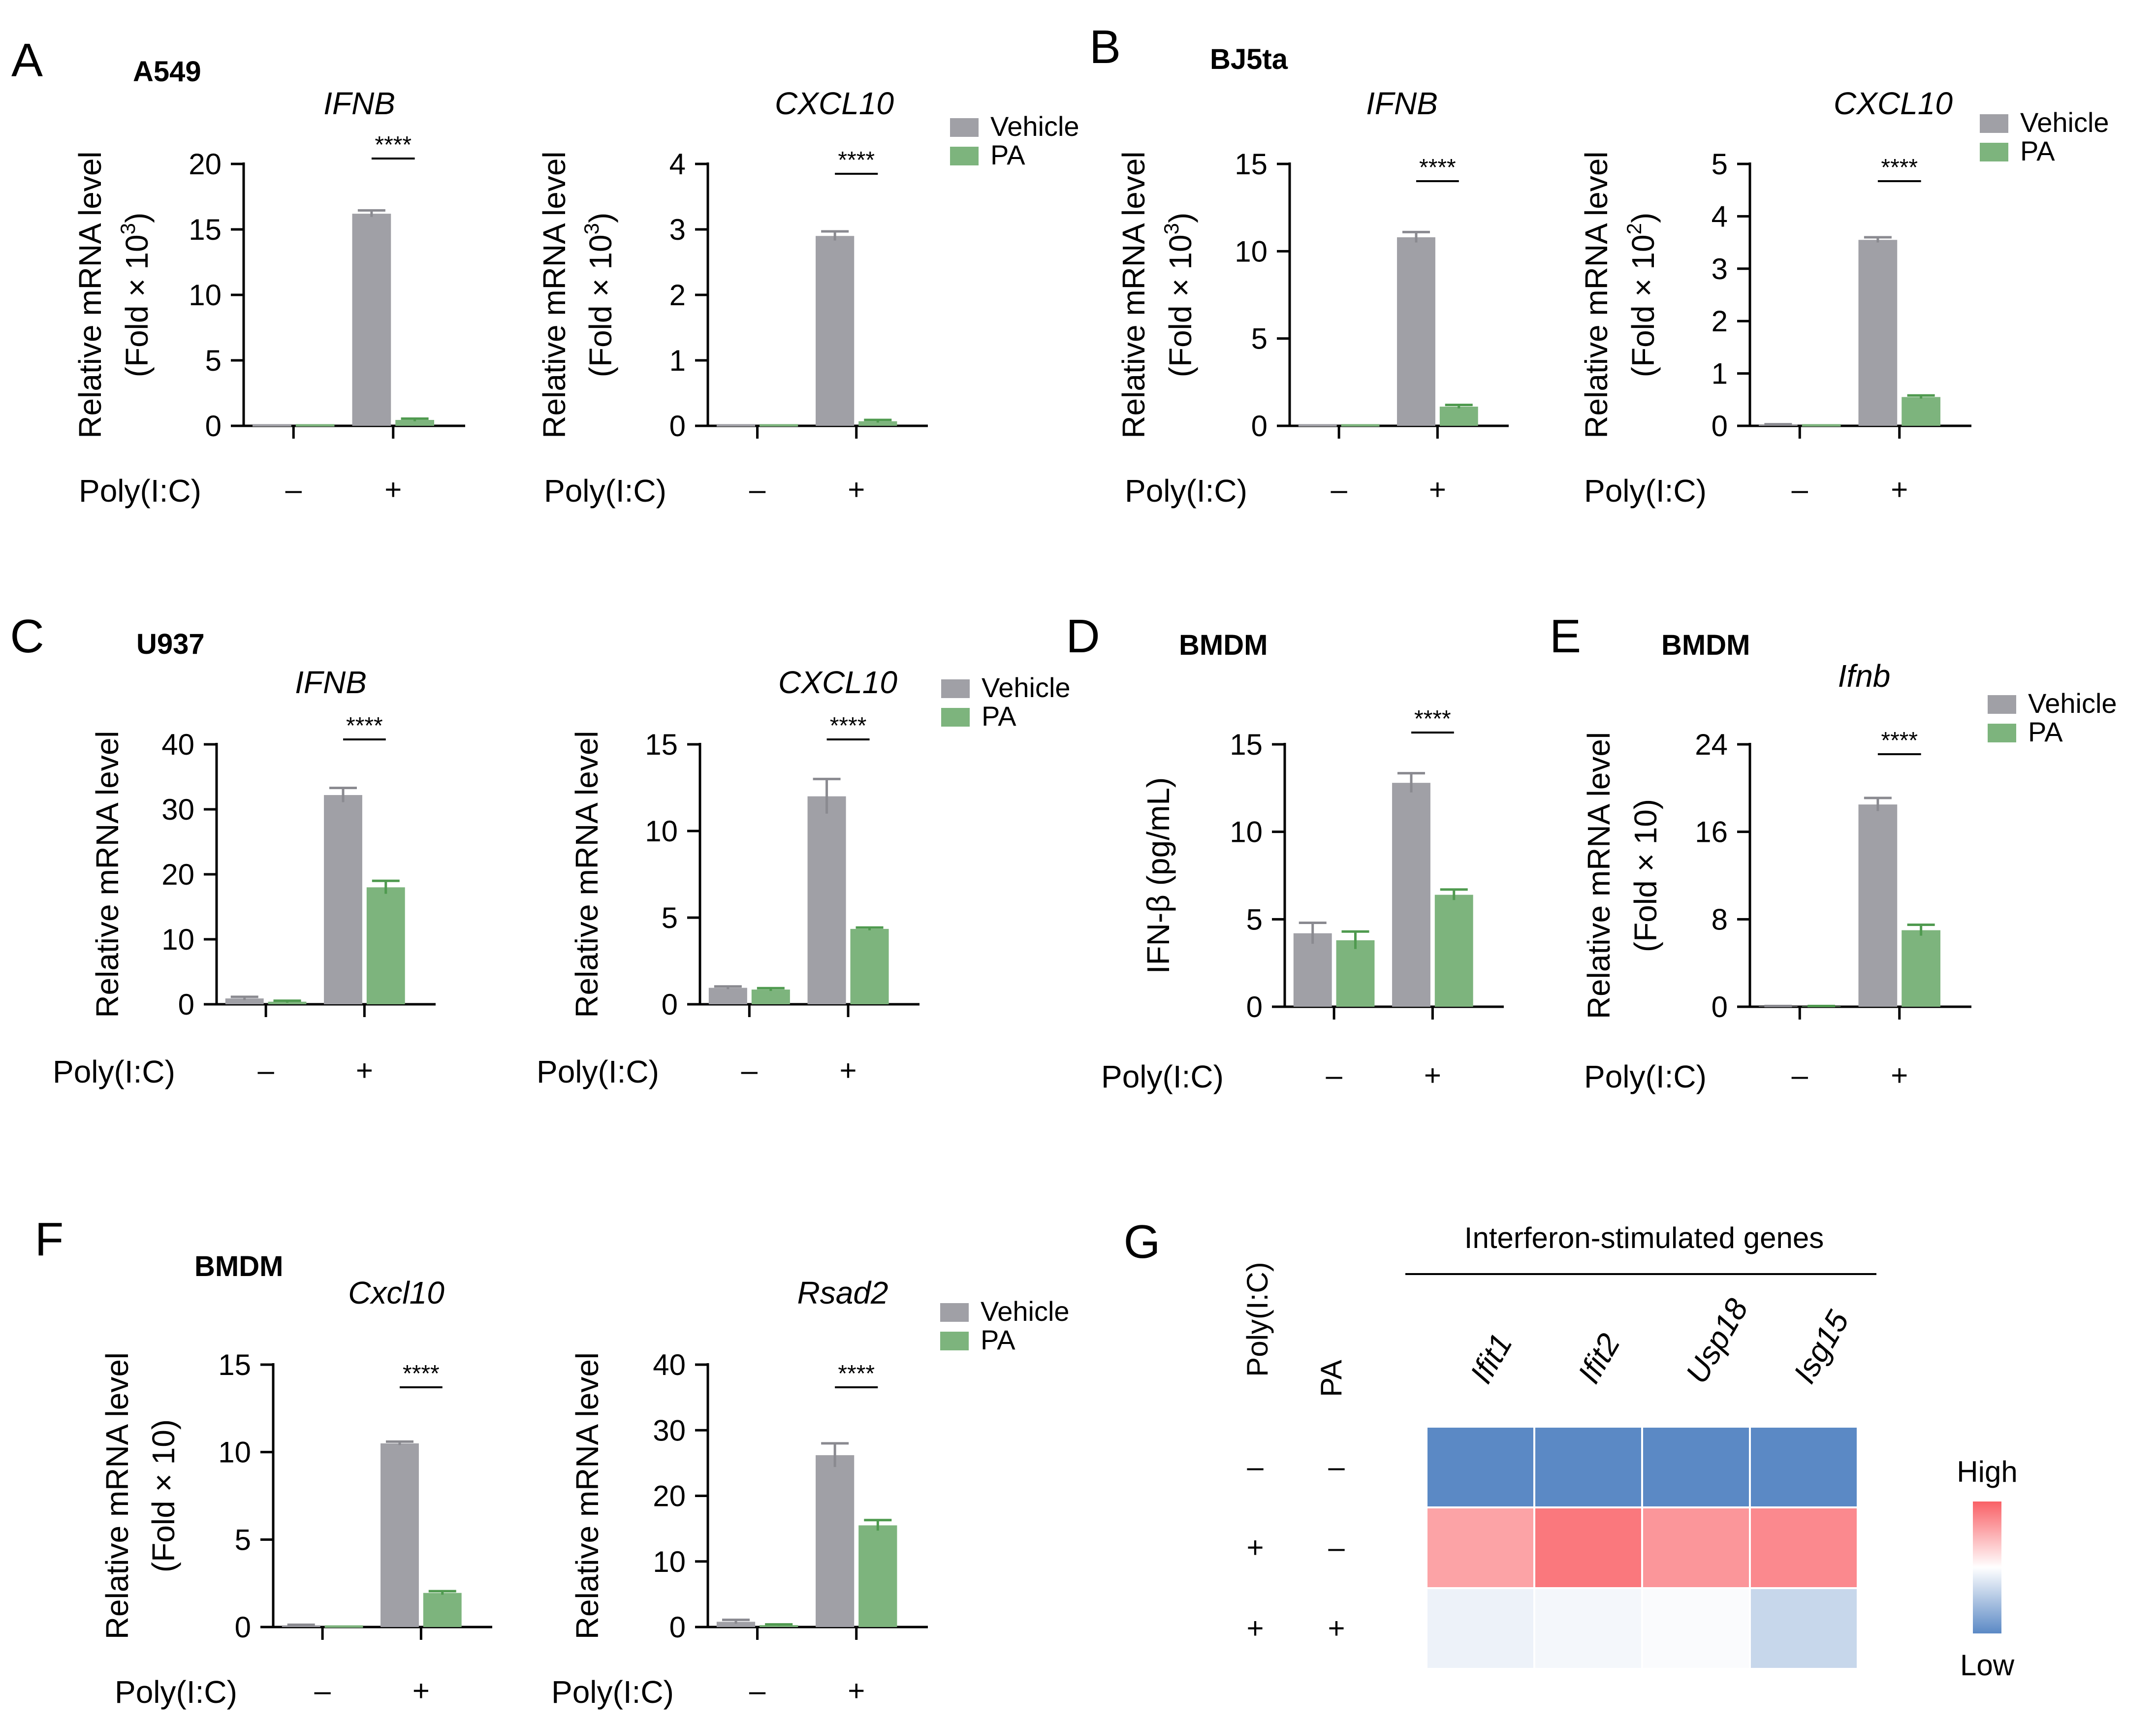 The height and width of the screenshot is (1725, 2156). Describe the element at coordinates (843, 1292) in the screenshot. I see `gene-title: Rsad2` at that location.